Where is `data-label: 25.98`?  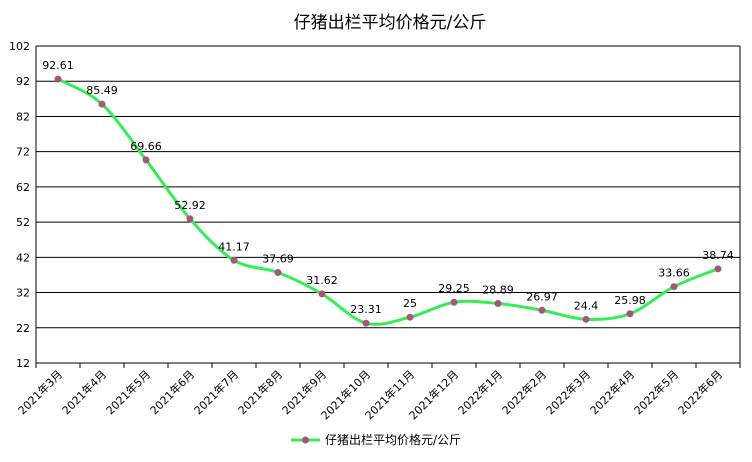 data-label: 25.98 is located at coordinates (630, 300).